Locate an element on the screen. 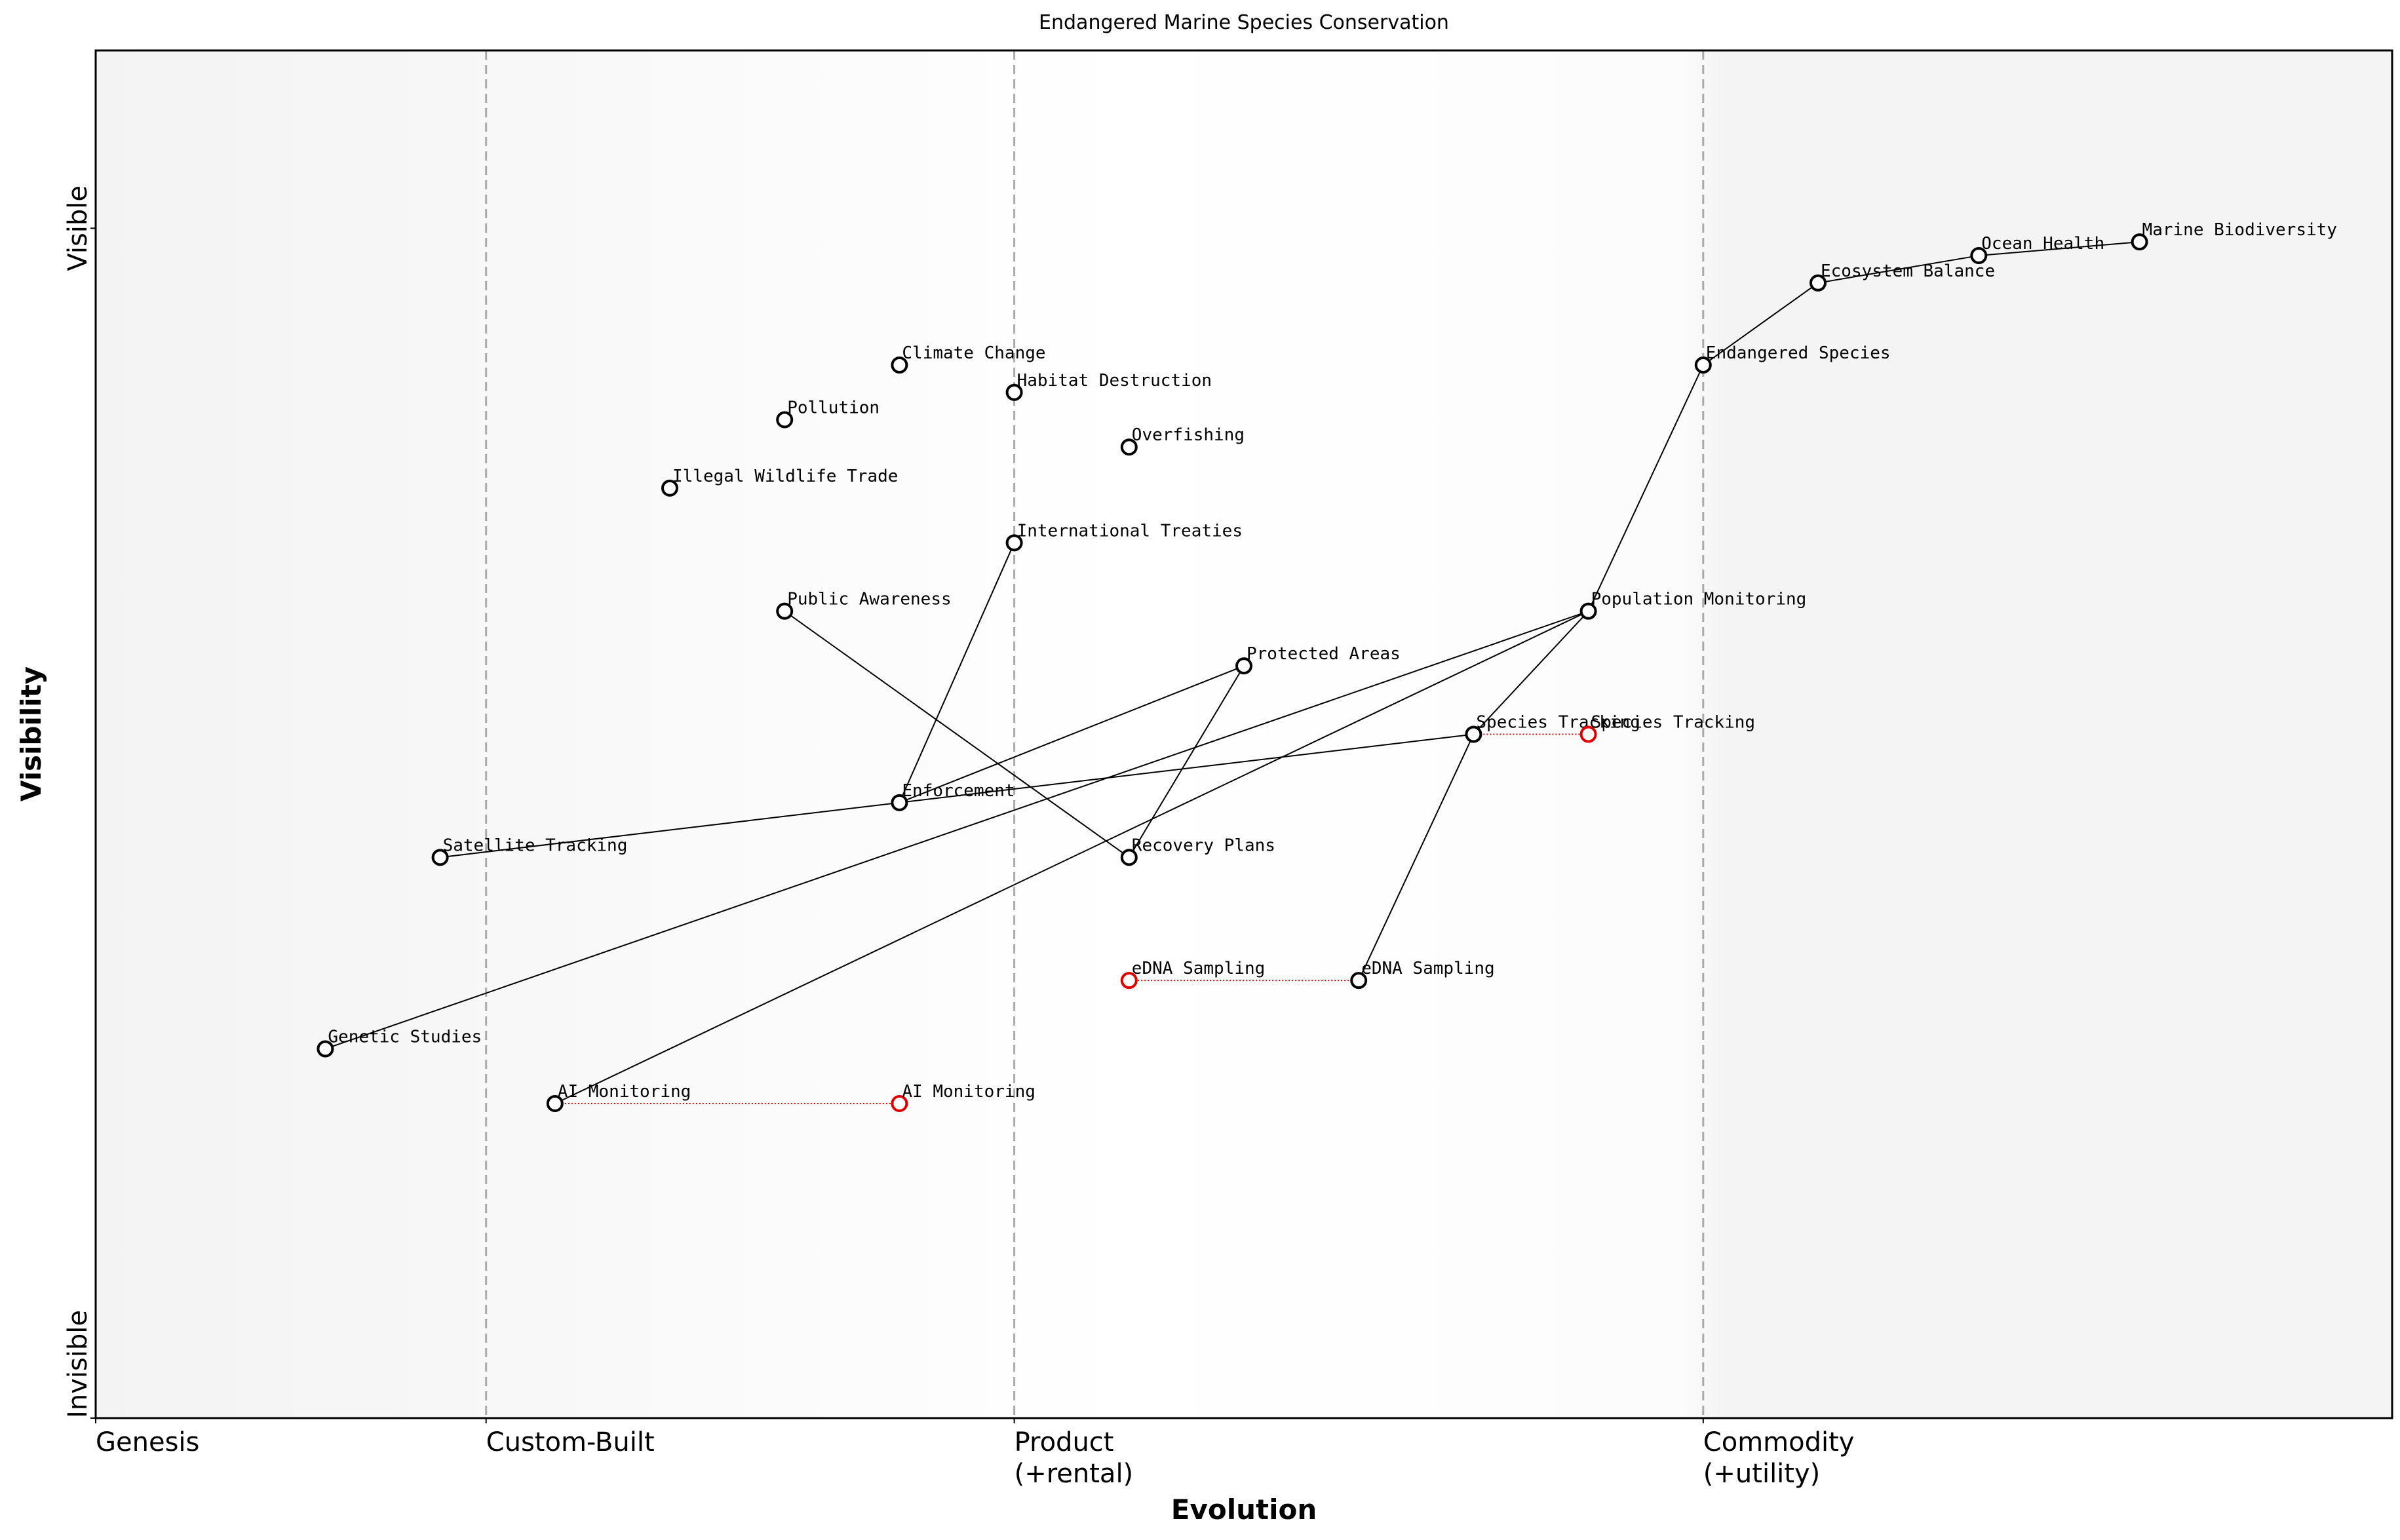 The height and width of the screenshot is (1540, 2400). component-label: AI Monitoring is located at coordinates (624, 1092).